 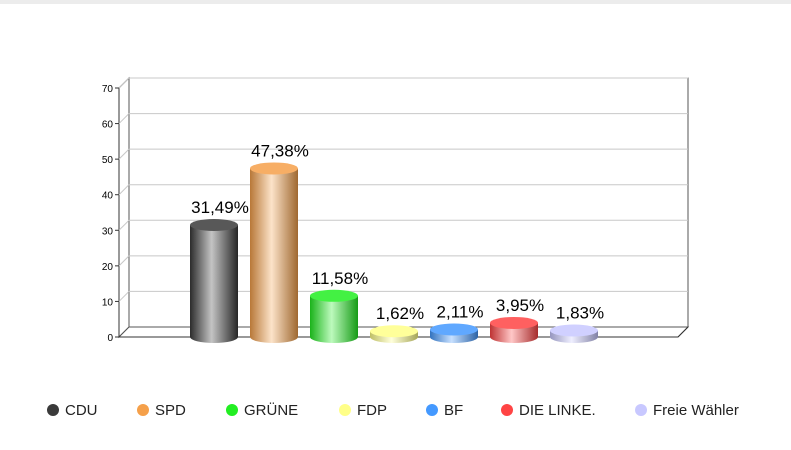 I want to click on legend-label: BF, so click(x=454, y=410).